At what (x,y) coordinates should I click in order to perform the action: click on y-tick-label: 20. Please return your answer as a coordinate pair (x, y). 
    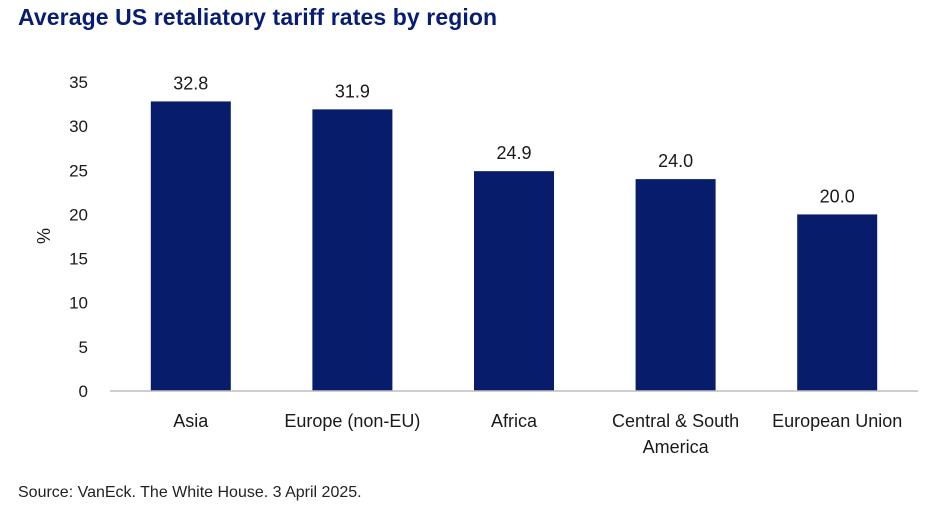
    Looking at the image, I should click on (78, 214).